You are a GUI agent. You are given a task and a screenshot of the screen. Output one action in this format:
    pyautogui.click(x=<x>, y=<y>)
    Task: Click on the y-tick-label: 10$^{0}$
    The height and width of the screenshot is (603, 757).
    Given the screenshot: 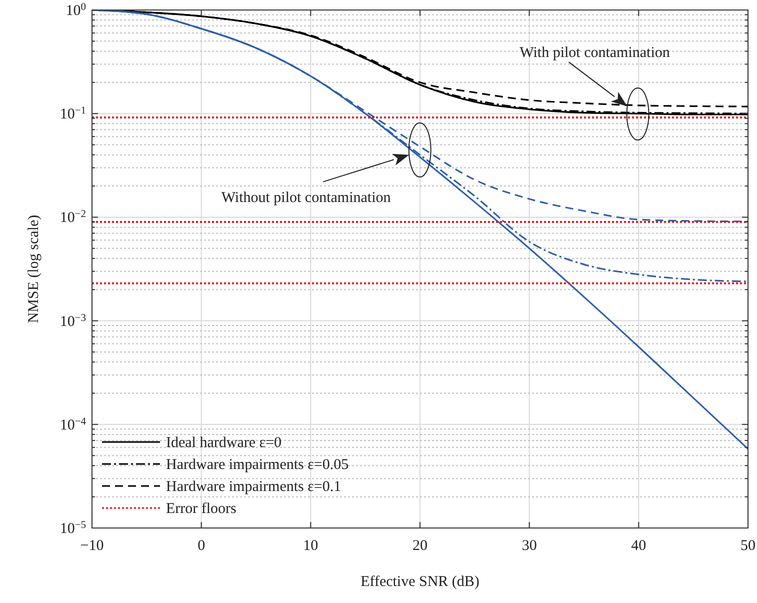 What is the action you would take?
    pyautogui.click(x=76, y=10)
    